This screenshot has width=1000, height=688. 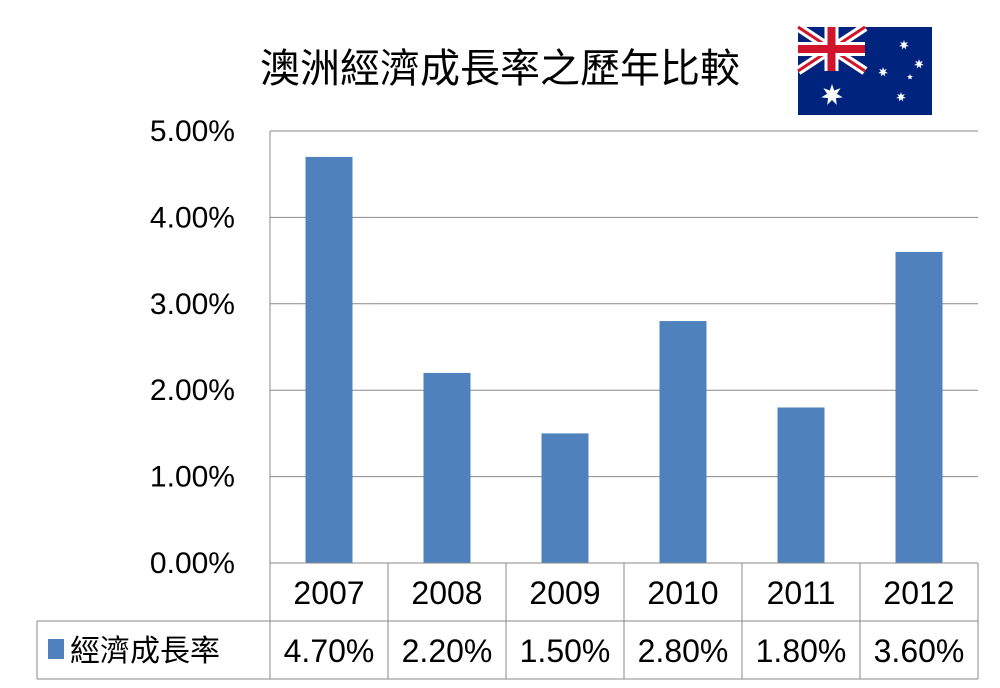 I want to click on data-label: 1.80%, so click(x=801, y=651).